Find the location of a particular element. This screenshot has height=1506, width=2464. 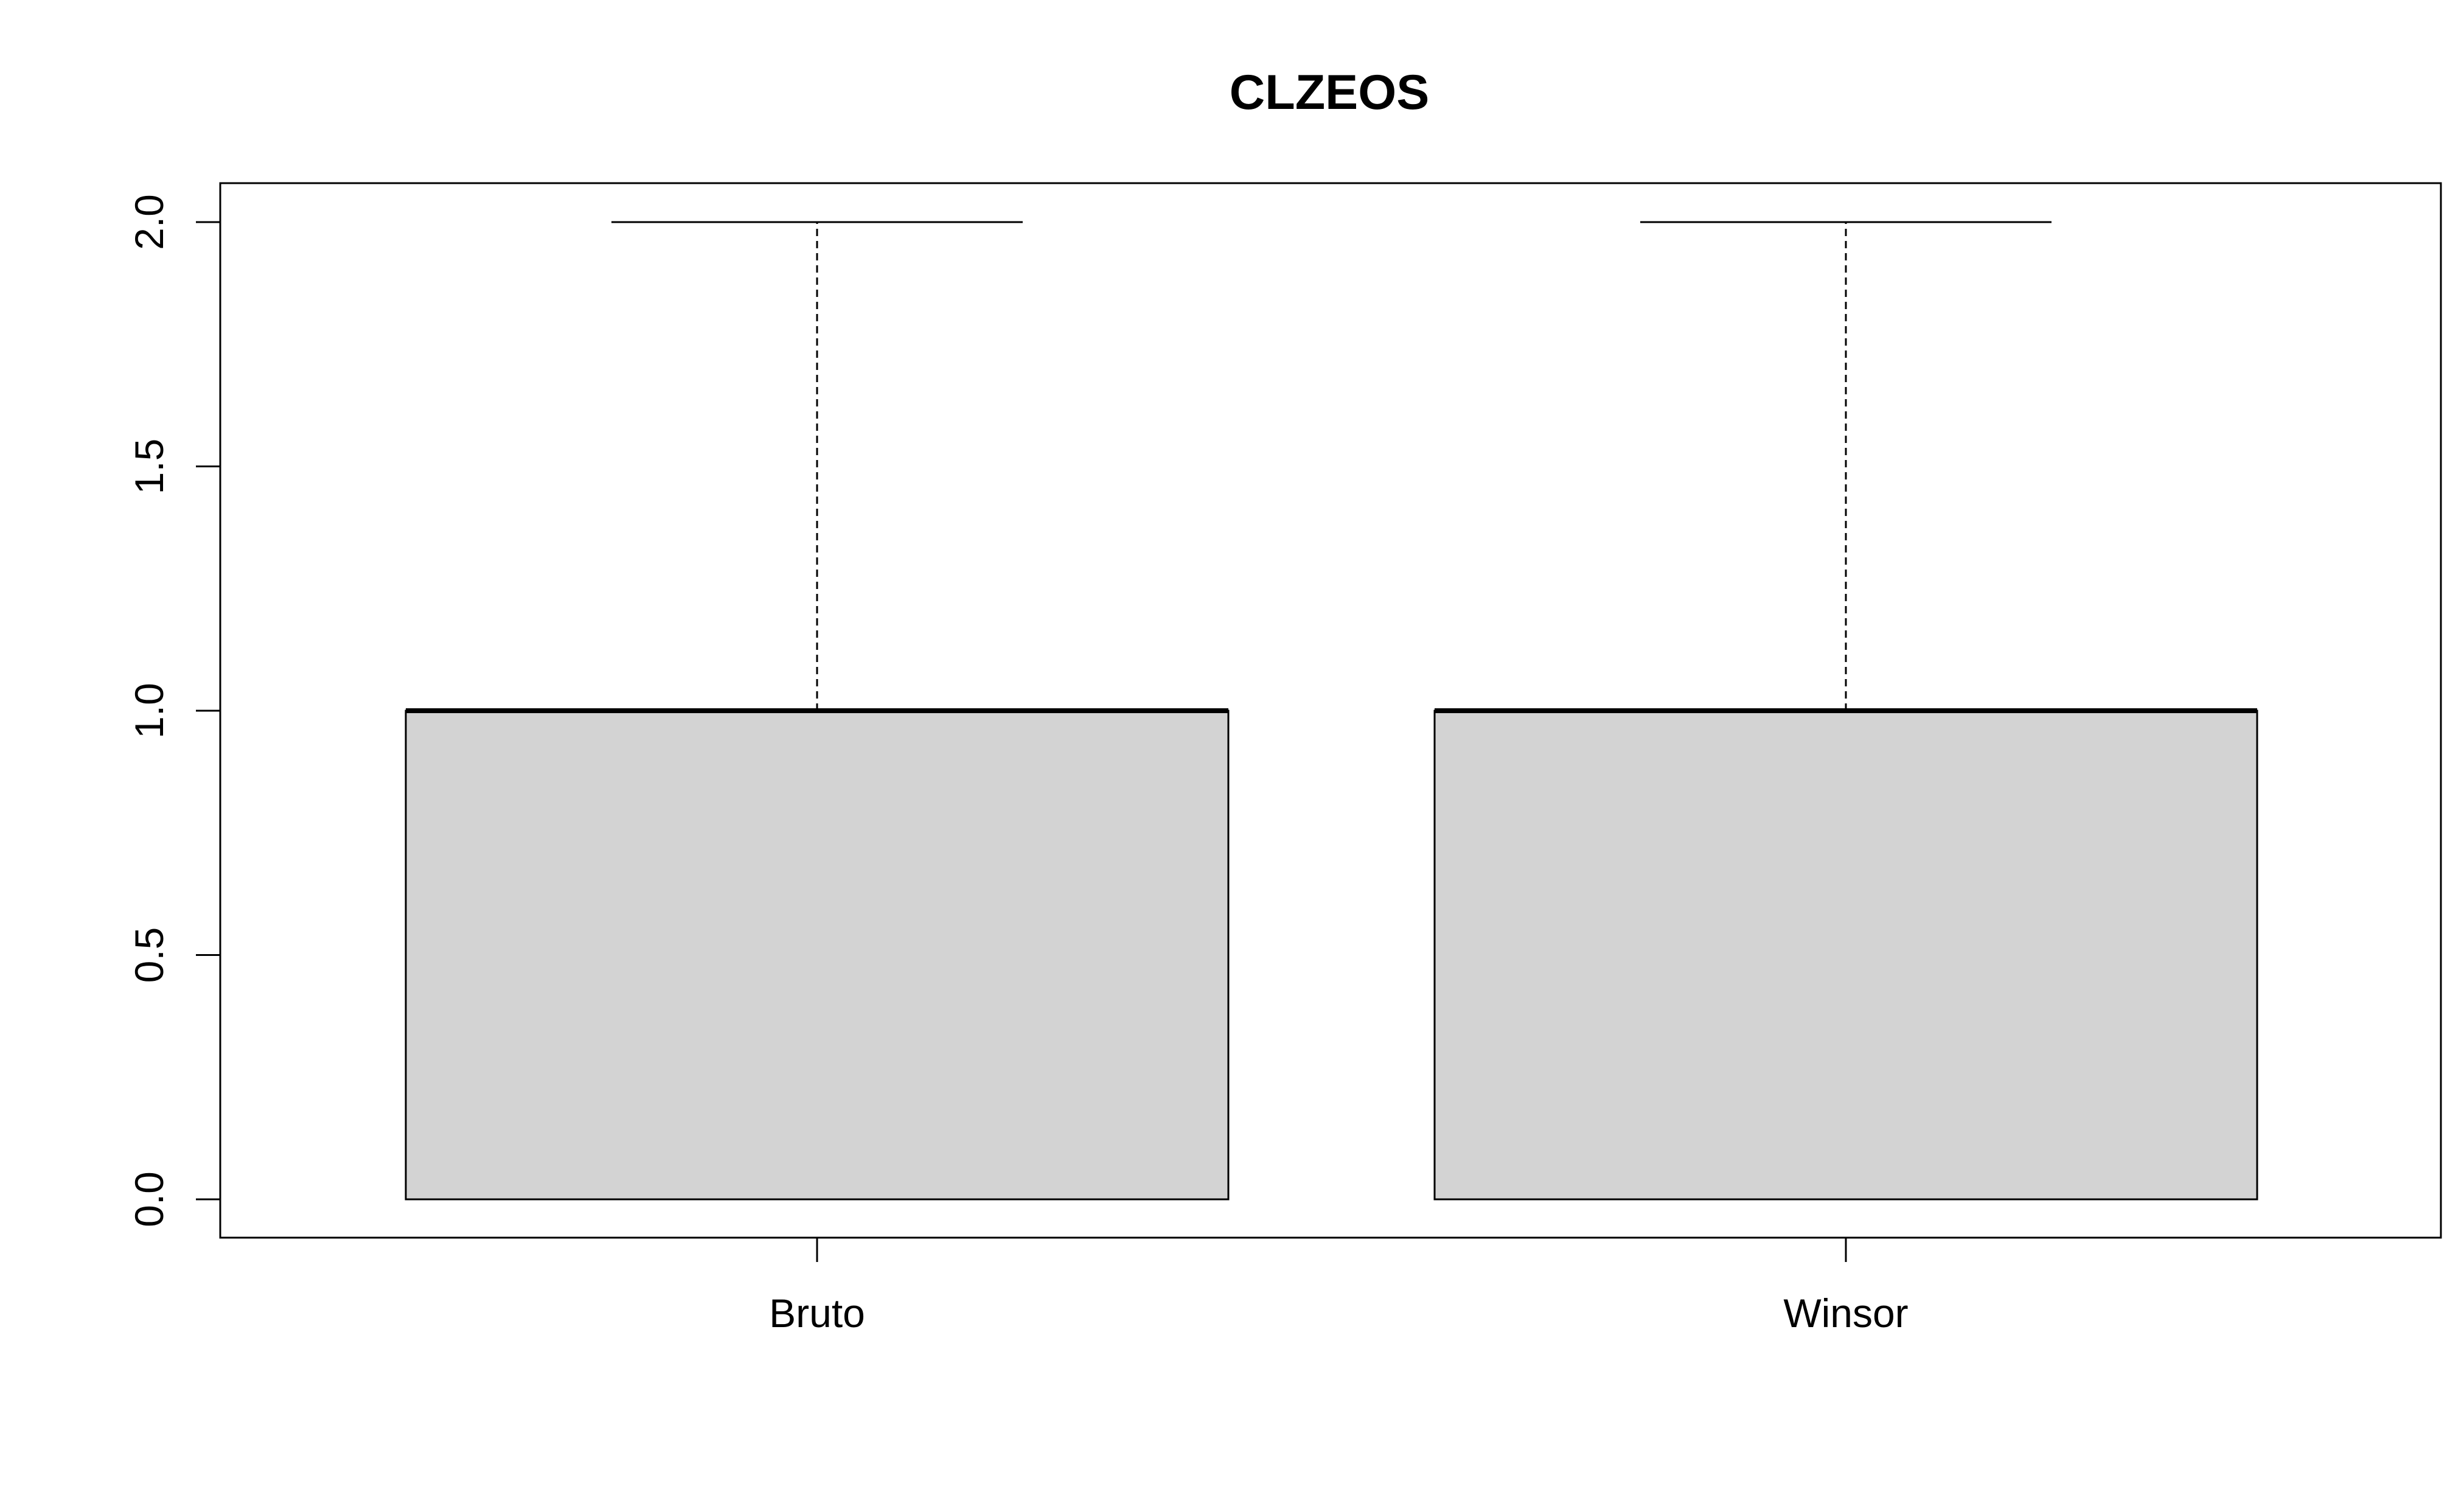

y-tick-label: 1.0 is located at coordinates (149, 711).